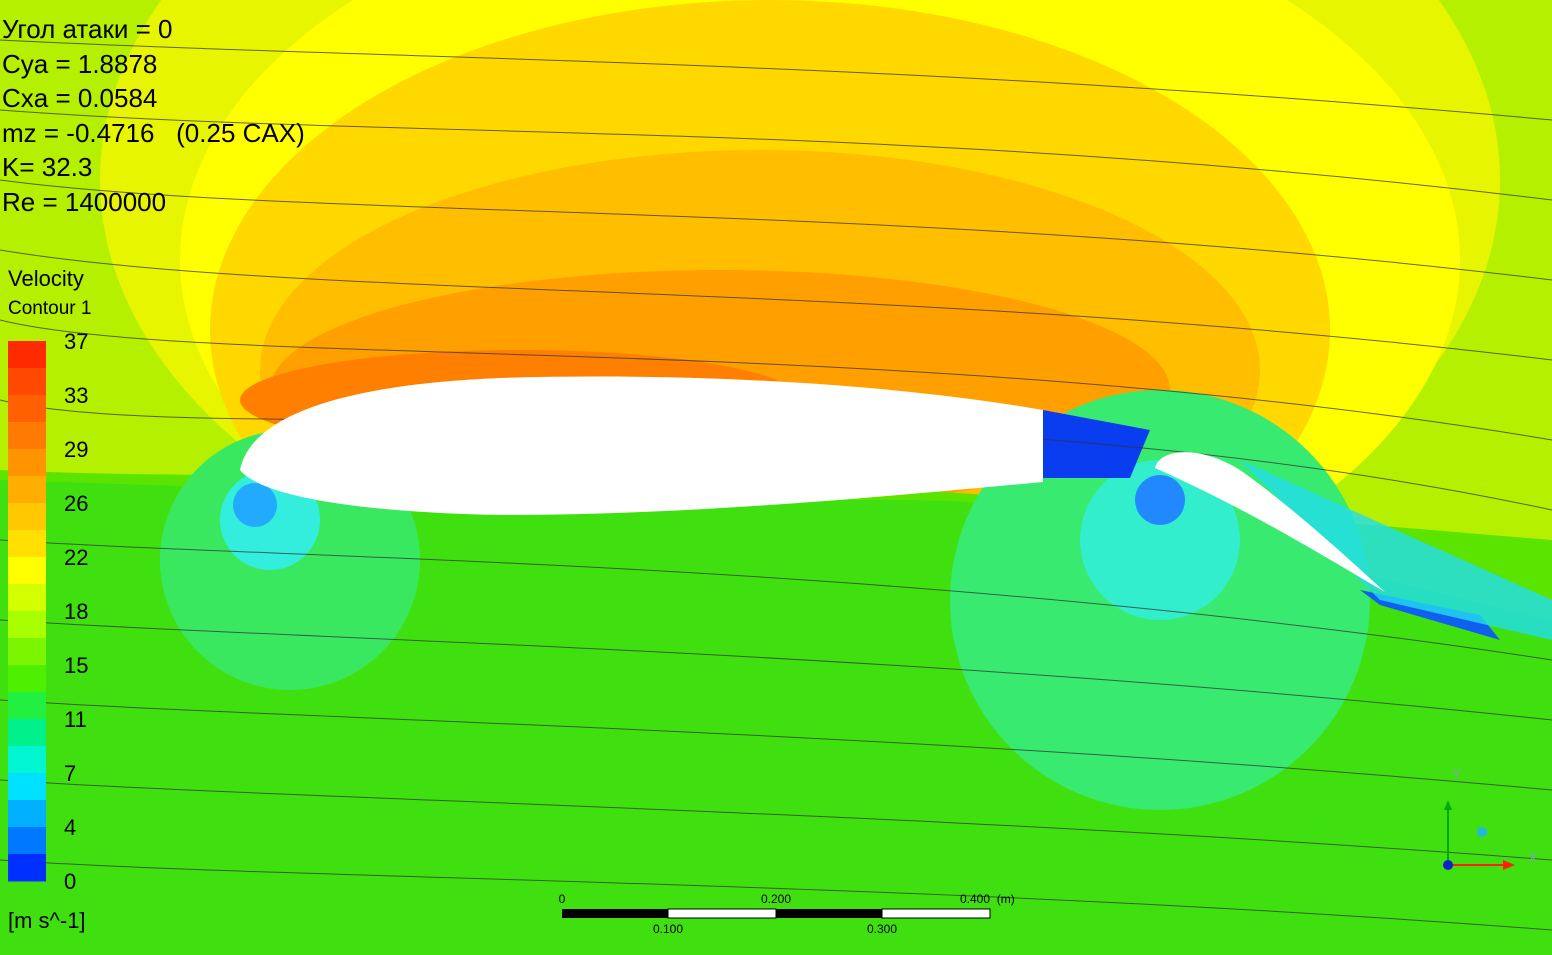 The width and height of the screenshot is (1552, 955). Describe the element at coordinates (562, 899) in the screenshot. I see `scale-label: 0` at that location.